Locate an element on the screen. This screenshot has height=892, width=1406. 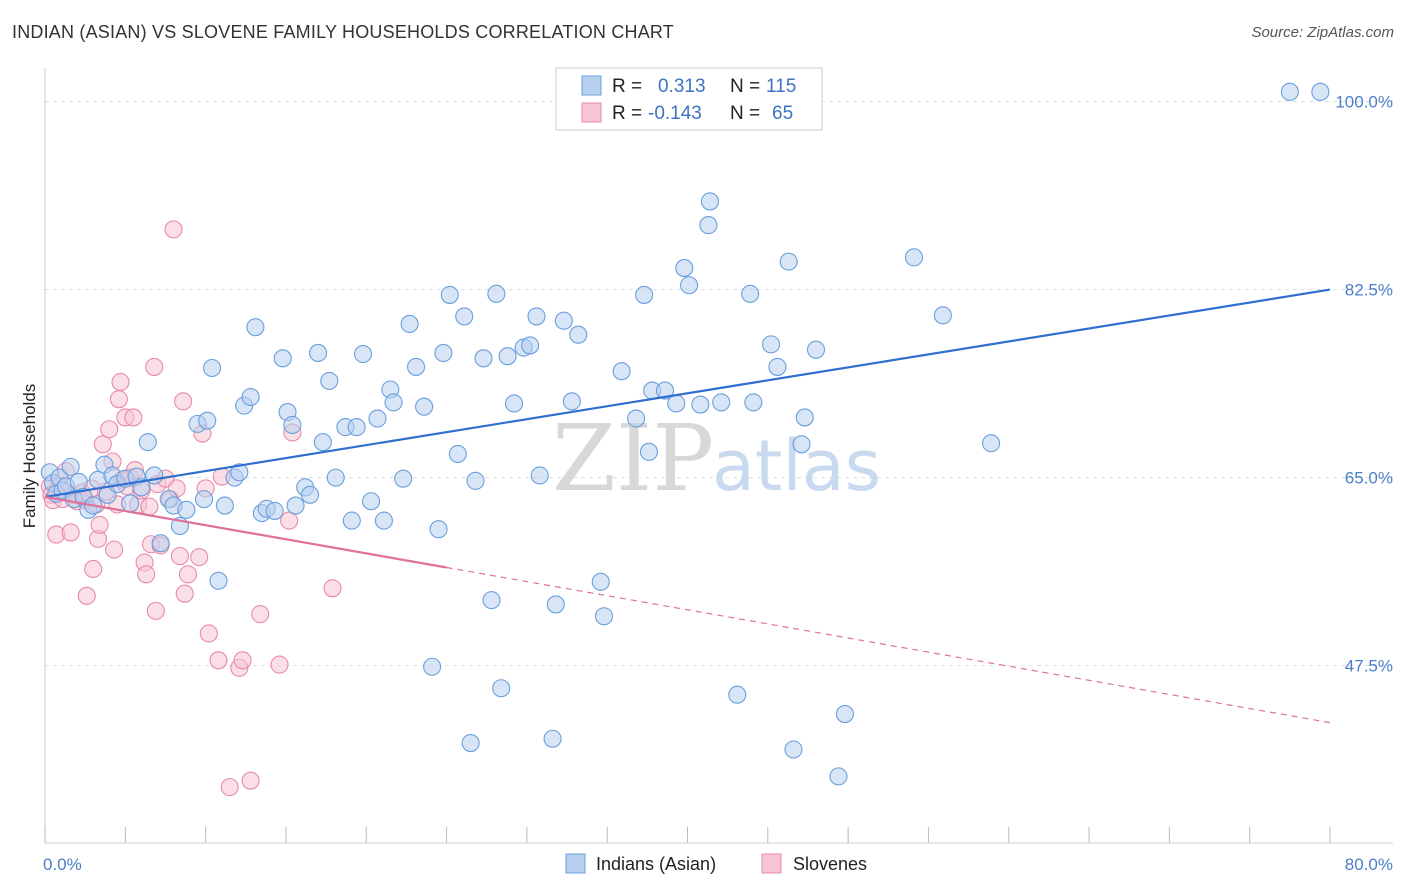
legend: Indians (Asian) Slovenes is located at coordinates (716, 863).